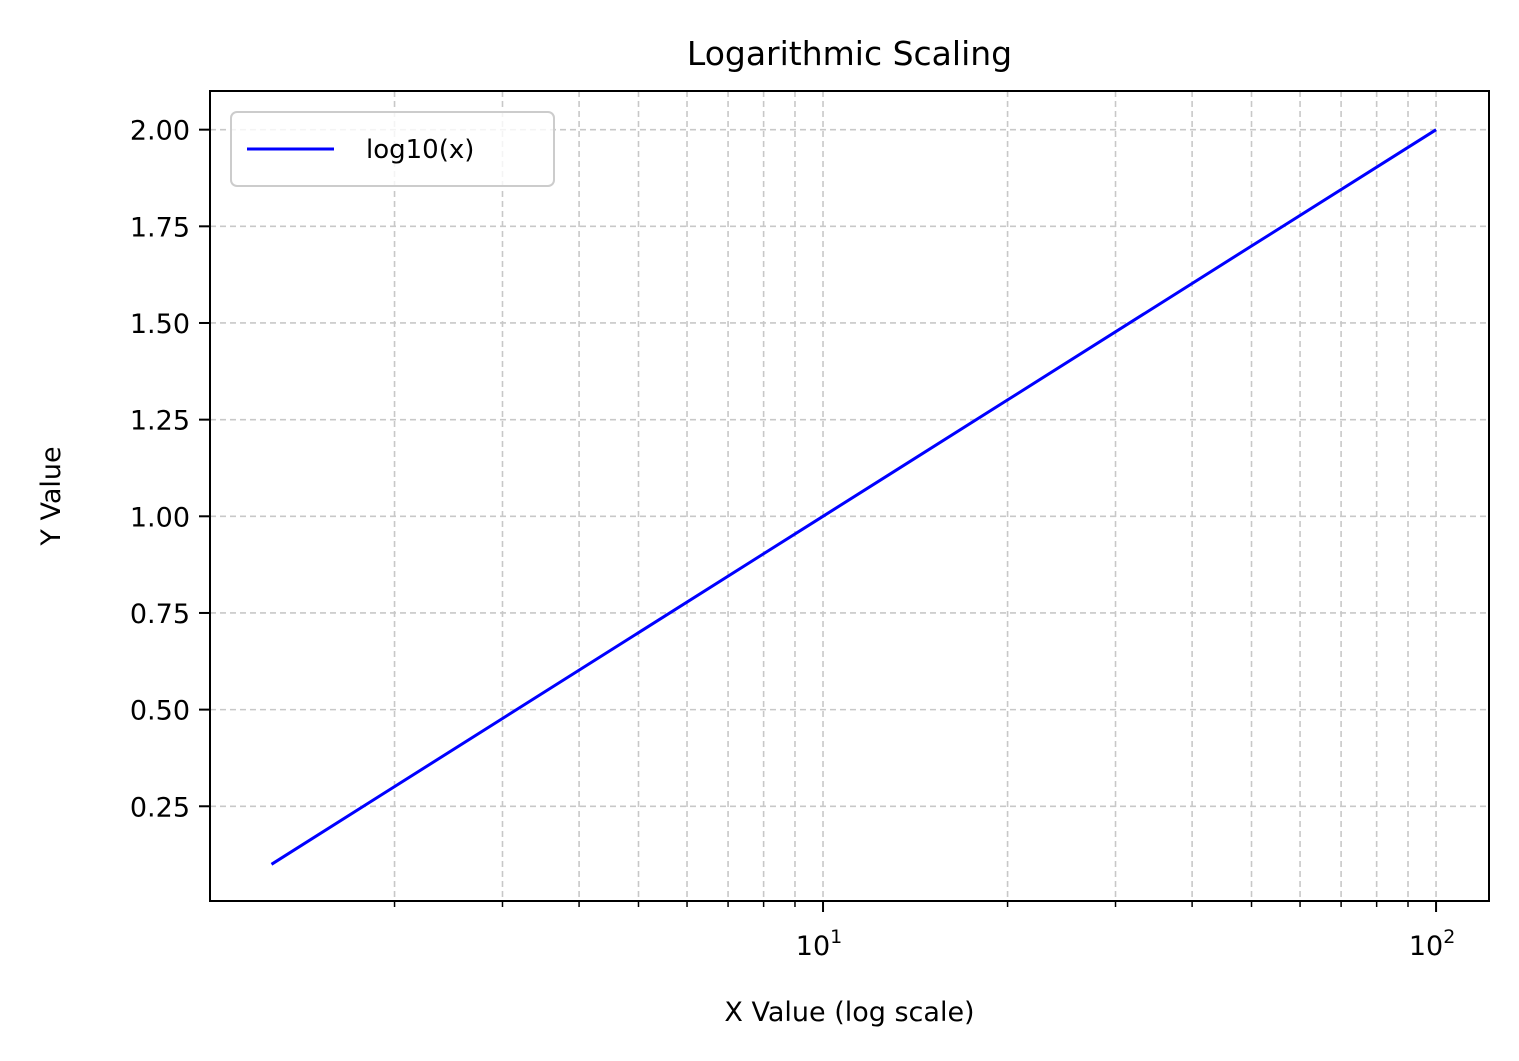  I want to click on x-axis-label: X Value (log scale), so click(849, 1012).